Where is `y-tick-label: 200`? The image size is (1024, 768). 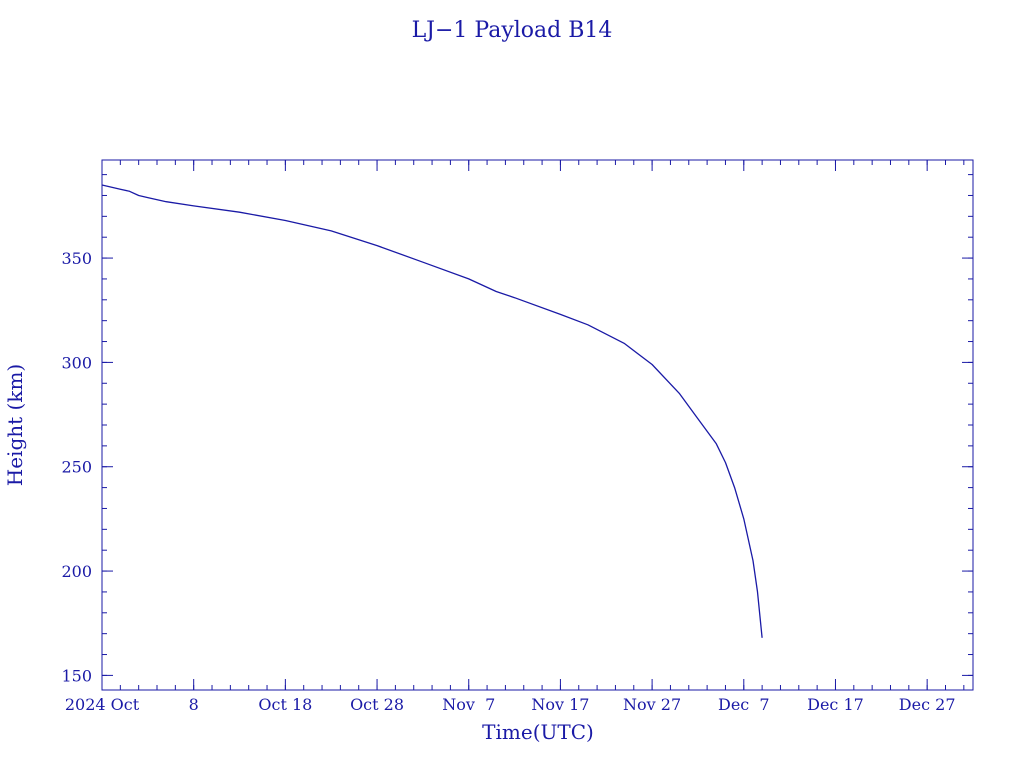 y-tick-label: 200 is located at coordinates (76, 571).